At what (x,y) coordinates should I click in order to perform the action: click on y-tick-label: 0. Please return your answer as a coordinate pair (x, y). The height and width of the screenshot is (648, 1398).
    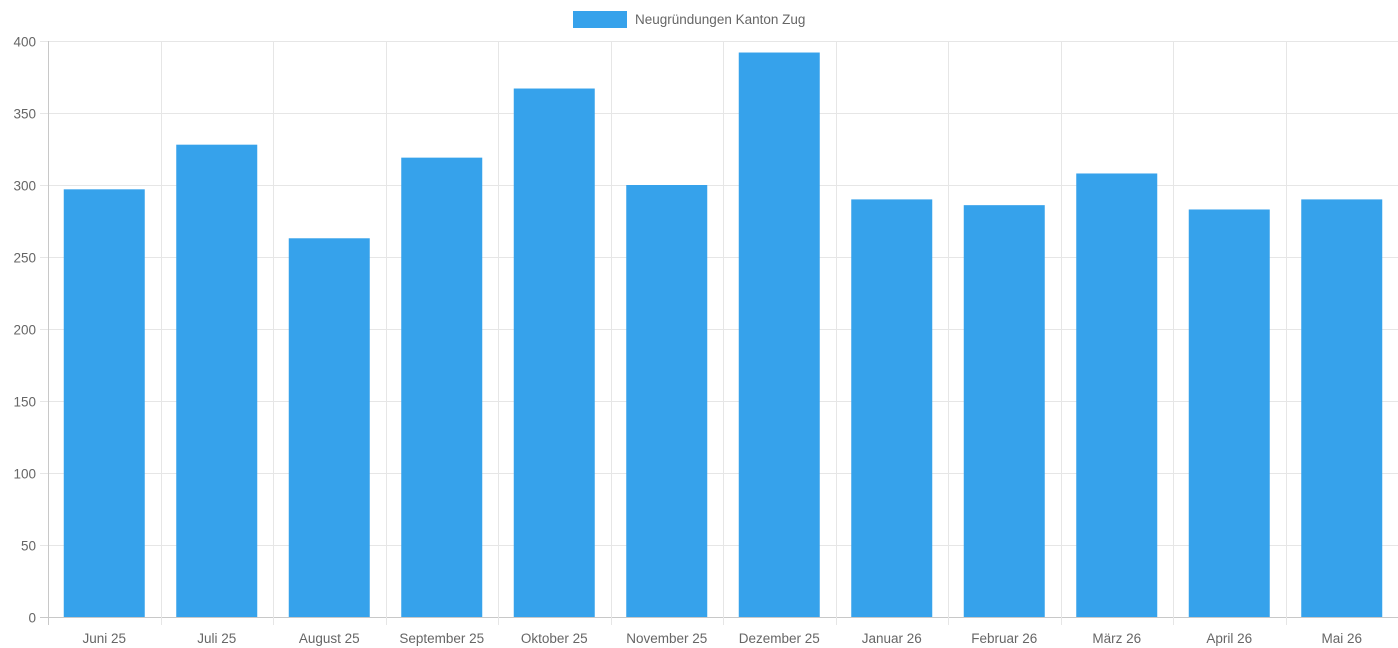
    Looking at the image, I should click on (32, 618).